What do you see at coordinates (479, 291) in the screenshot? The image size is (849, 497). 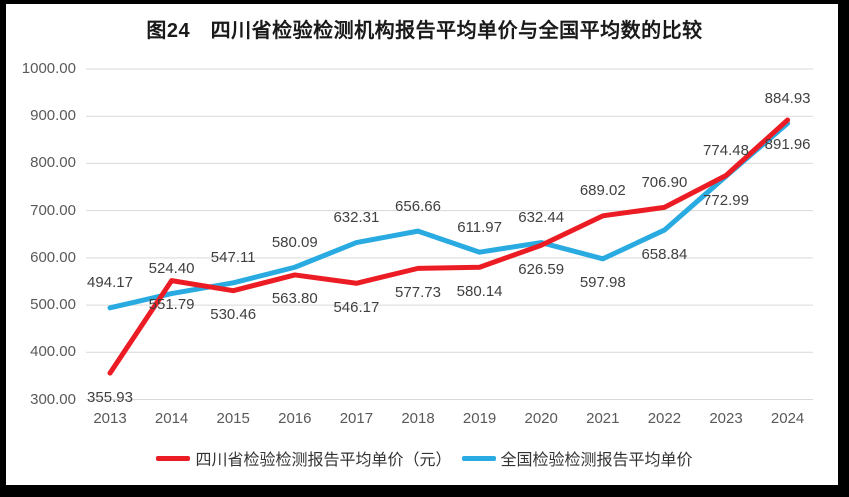 I see `data-label: 580.14` at bounding box center [479, 291].